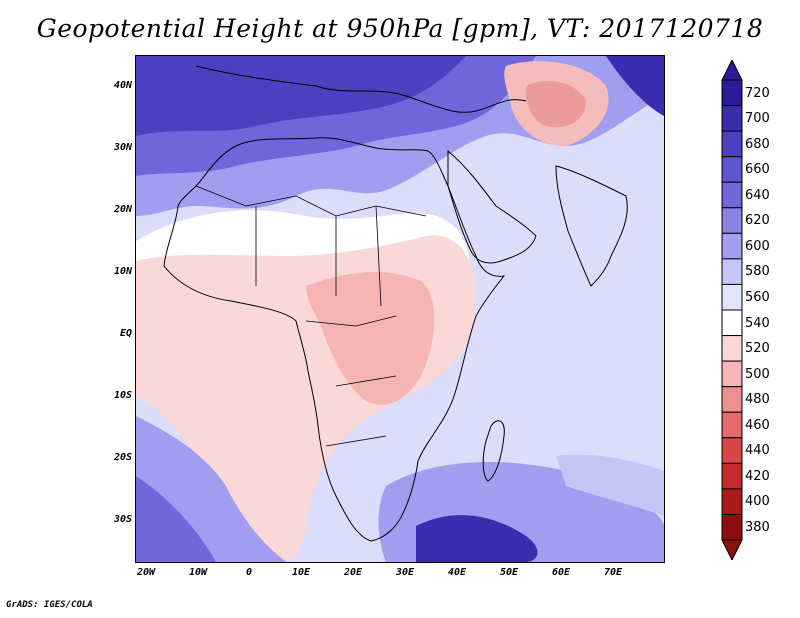 The height and width of the screenshot is (618, 800). Describe the element at coordinates (757, 246) in the screenshot. I see `colorbar-level-label: 600` at that location.